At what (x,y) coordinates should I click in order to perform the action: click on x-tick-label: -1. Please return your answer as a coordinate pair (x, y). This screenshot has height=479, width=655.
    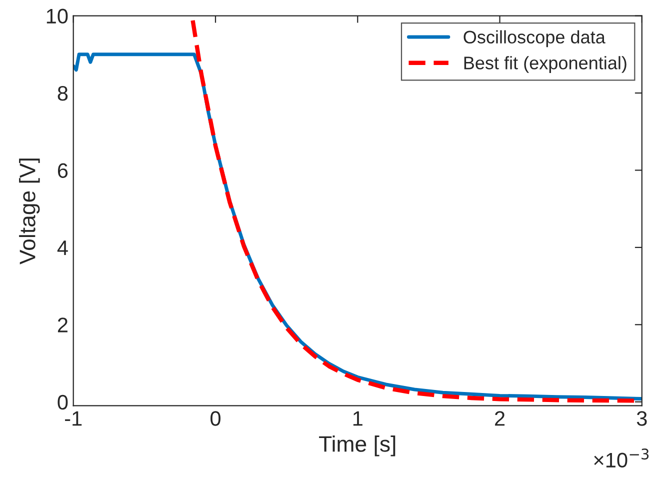
    Looking at the image, I should click on (73, 418).